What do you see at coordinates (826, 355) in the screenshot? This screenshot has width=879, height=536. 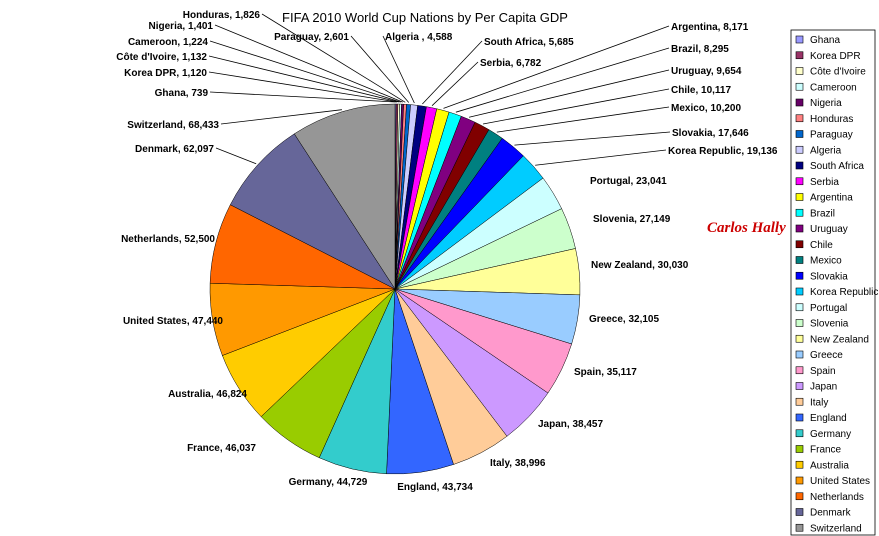 I see `legend-entry: Greece` at bounding box center [826, 355].